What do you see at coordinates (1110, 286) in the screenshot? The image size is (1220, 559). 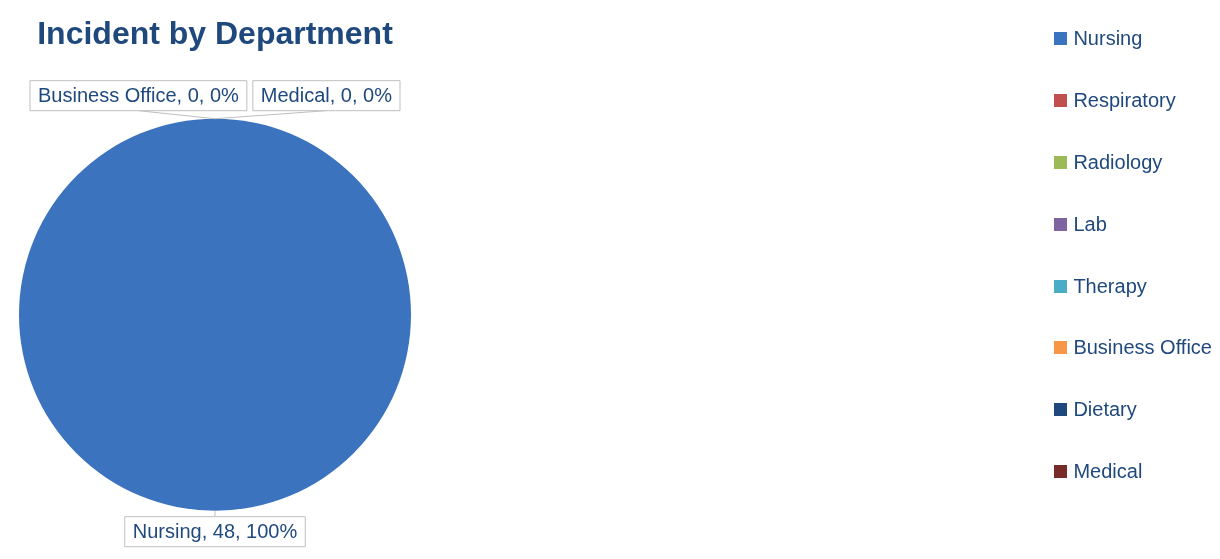 I see `legend-label: Therapy` at bounding box center [1110, 286].